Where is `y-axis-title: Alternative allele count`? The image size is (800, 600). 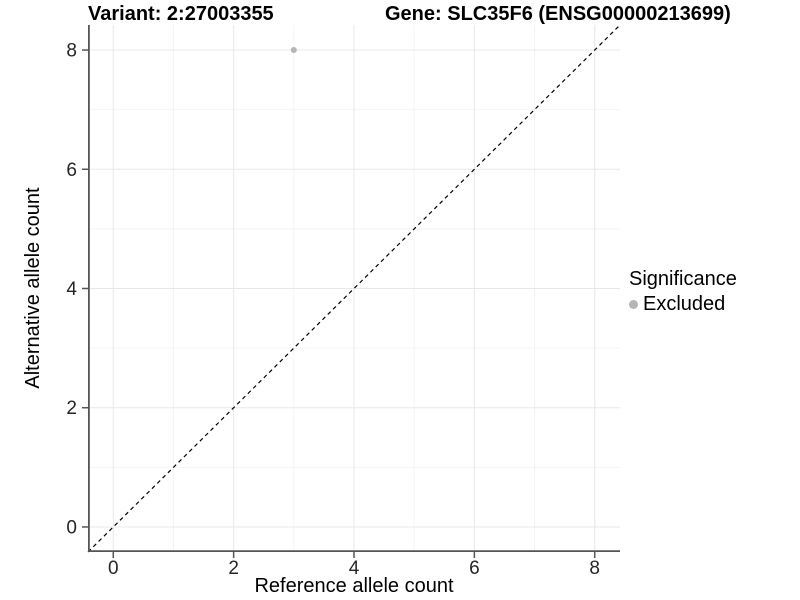 y-axis-title: Alternative allele count is located at coordinates (33, 288).